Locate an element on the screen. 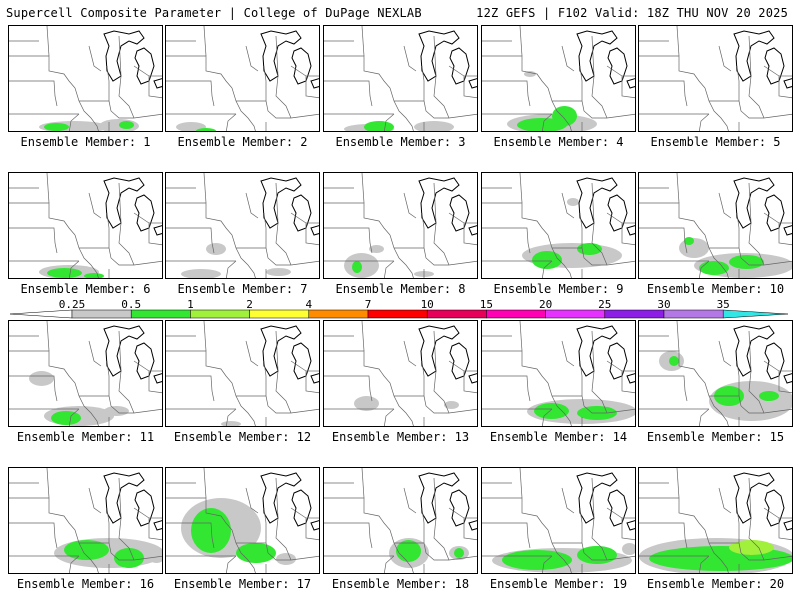 Image resolution: width=800 pixels, height=600 pixels. colorbar-right-arrow is located at coordinates (755, 314).